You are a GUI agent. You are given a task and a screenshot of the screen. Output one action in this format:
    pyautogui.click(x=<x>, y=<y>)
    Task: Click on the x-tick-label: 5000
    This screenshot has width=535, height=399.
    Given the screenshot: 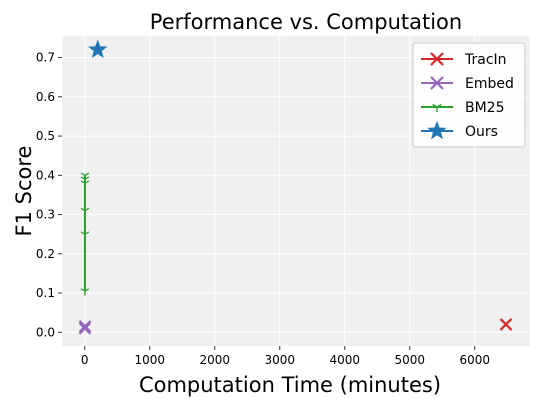 What is the action you would take?
    pyautogui.click(x=409, y=360)
    